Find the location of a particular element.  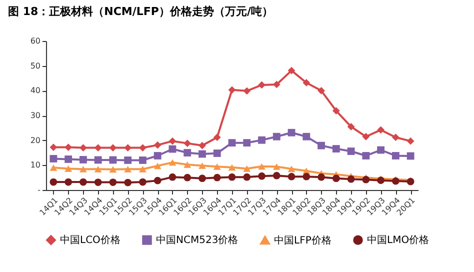

y-tick-label: 50 is located at coordinates (35, 65).